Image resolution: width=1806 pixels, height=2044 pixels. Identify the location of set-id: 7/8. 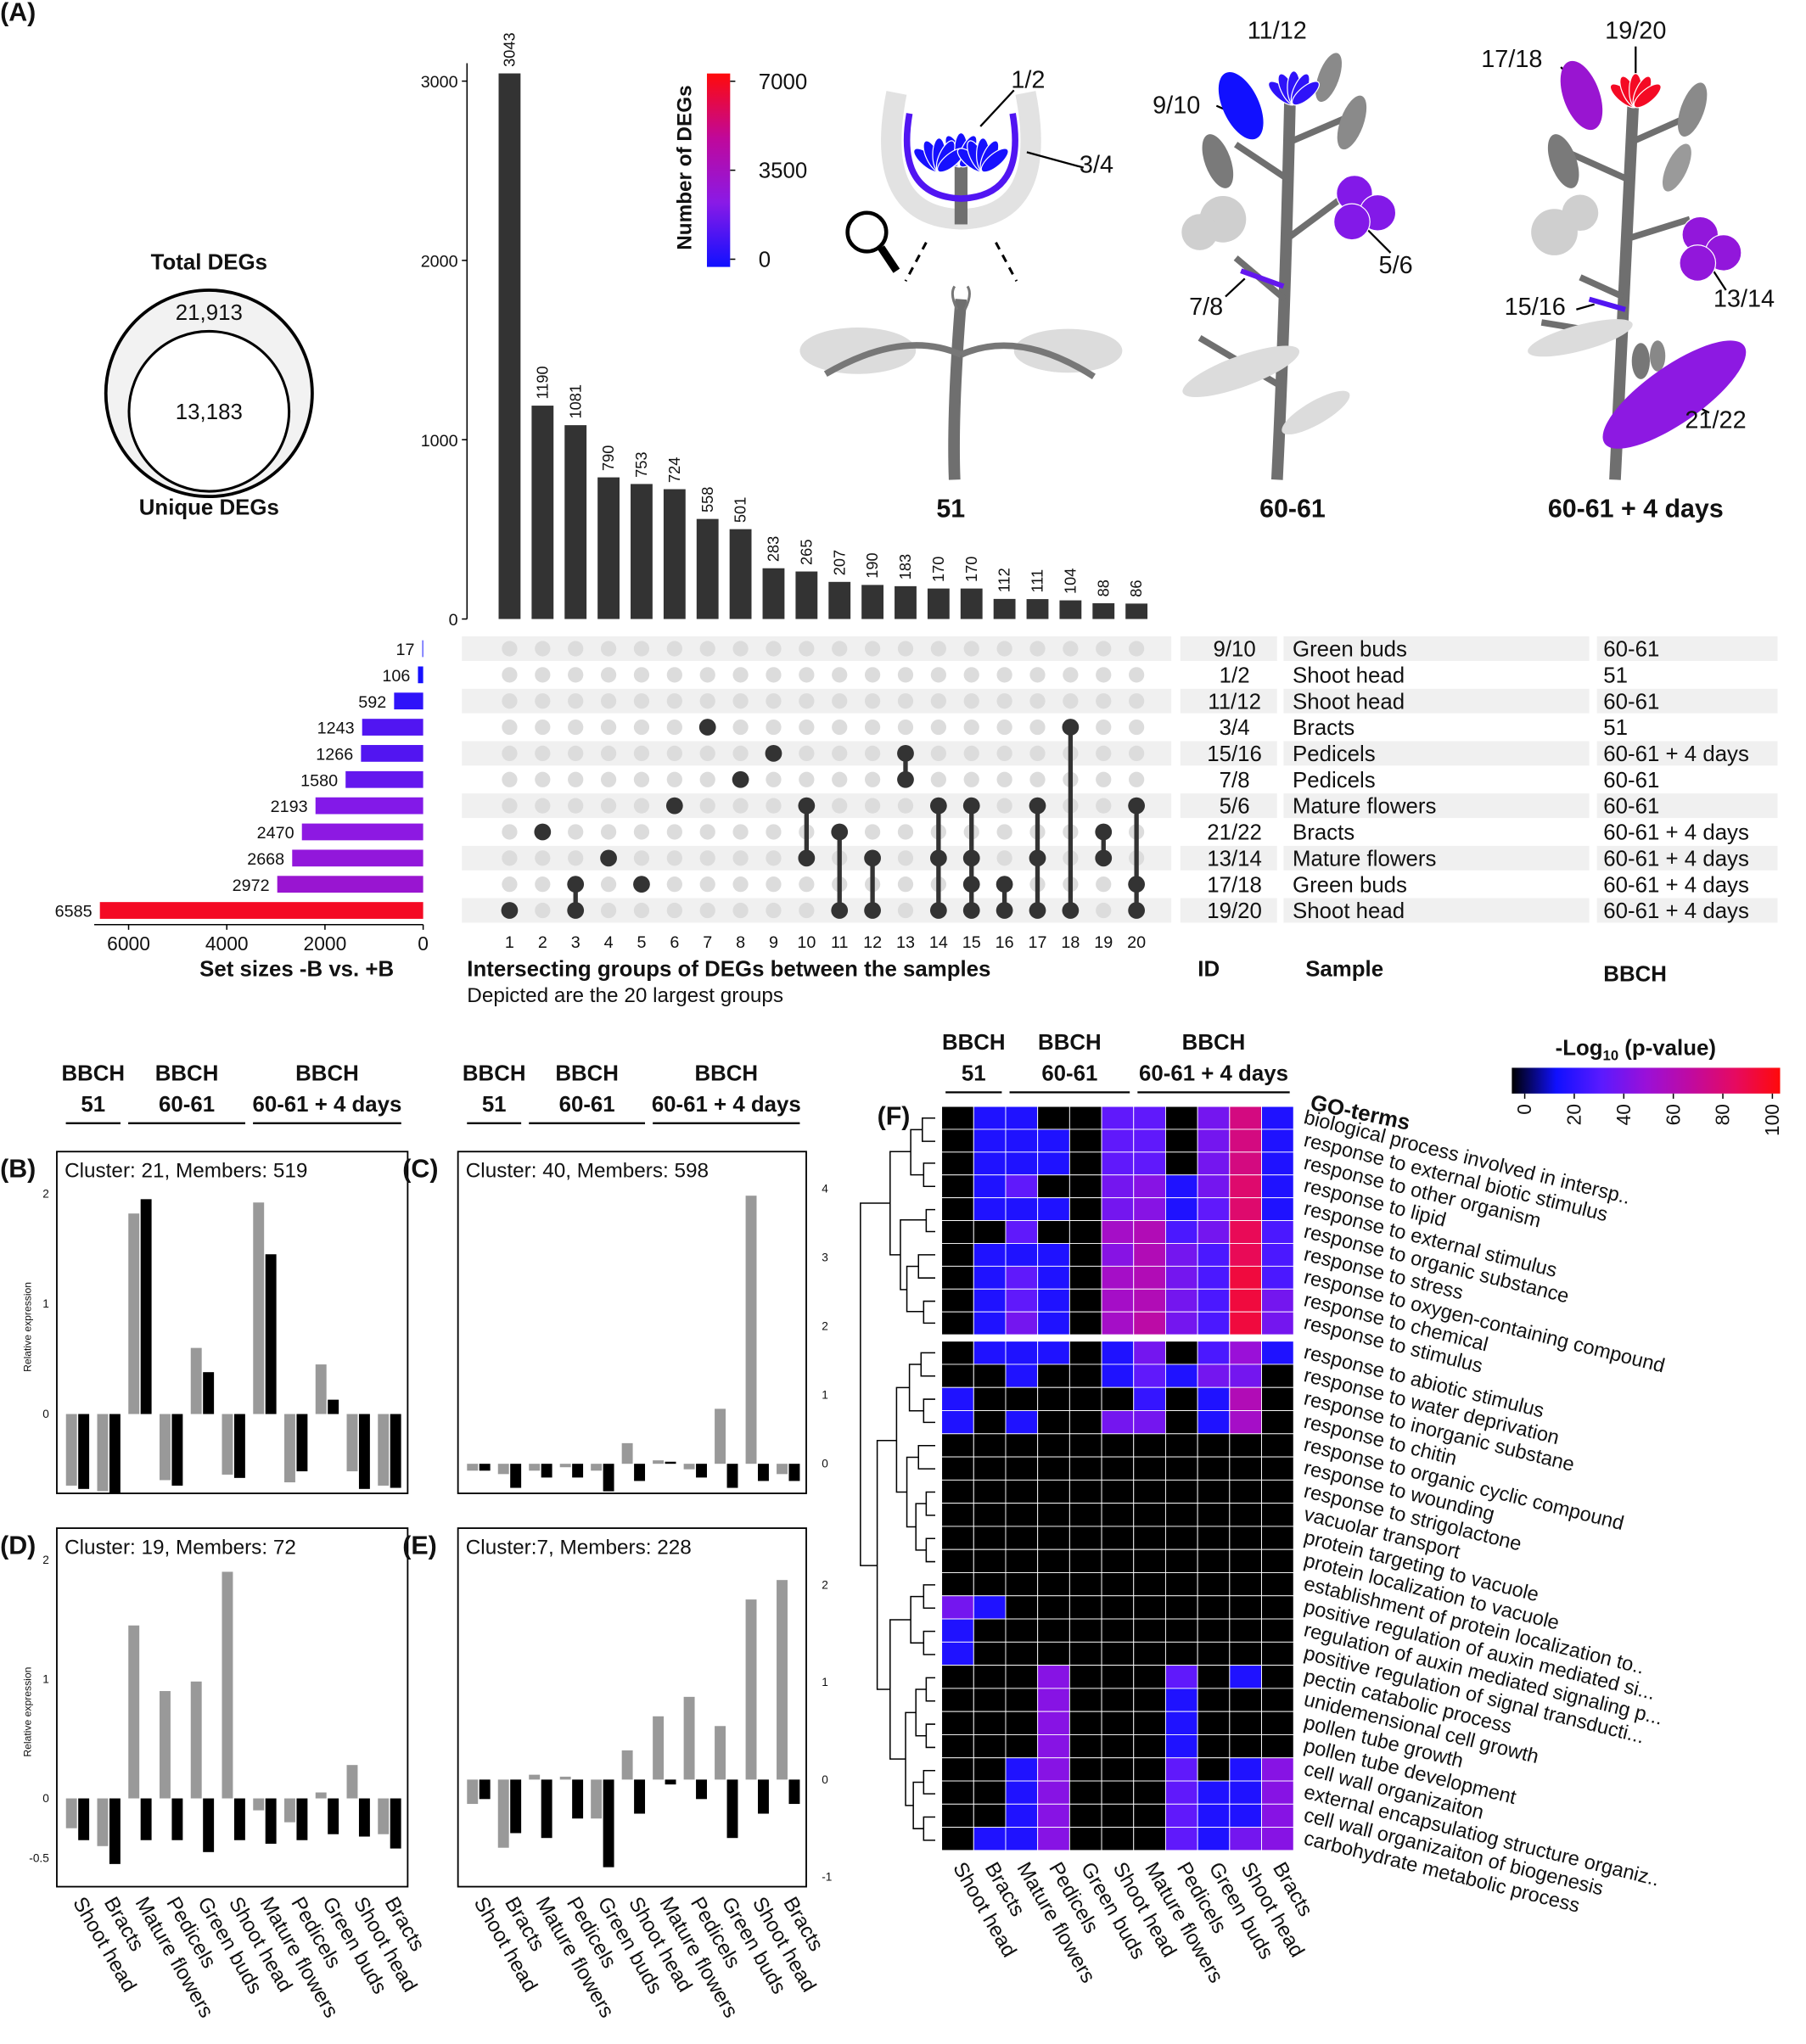
(1235, 780).